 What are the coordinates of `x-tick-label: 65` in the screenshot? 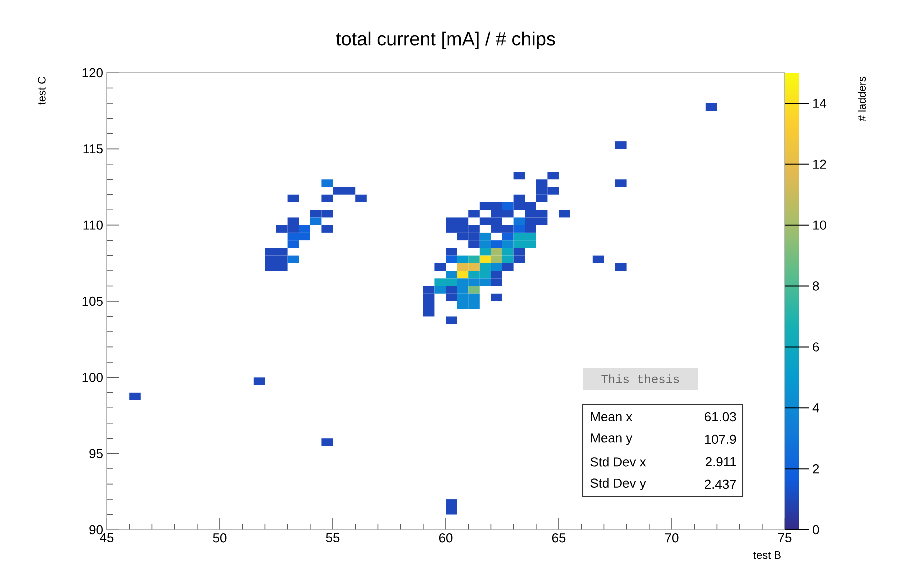 It's located at (559, 538).